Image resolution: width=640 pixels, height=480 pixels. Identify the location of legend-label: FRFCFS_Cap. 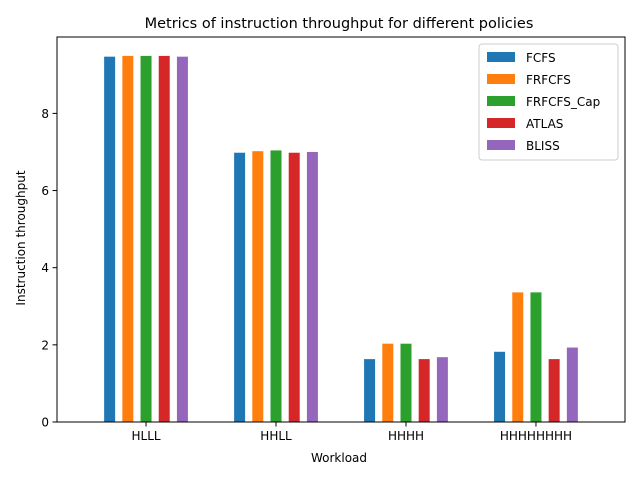
(563, 102).